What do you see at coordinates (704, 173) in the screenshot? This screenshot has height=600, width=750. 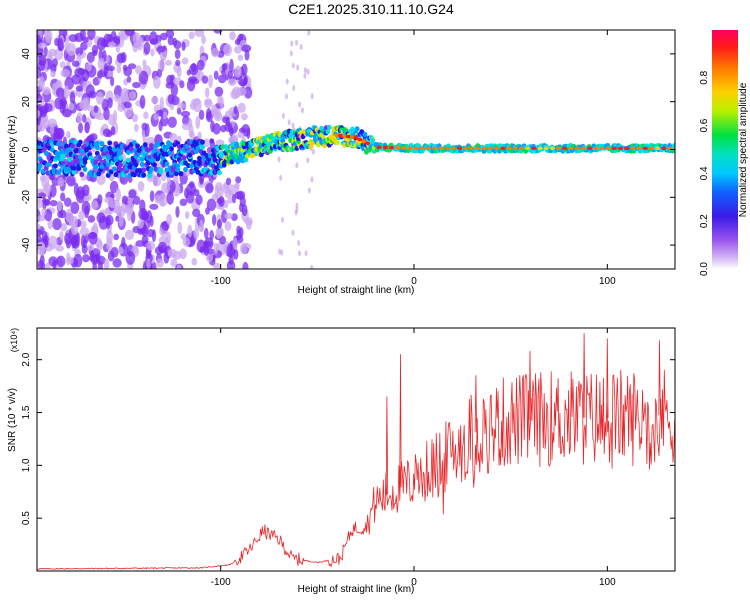 I see `colorbar-ticks: 0.0 0.2 0.4 0.6 0.8` at bounding box center [704, 173].